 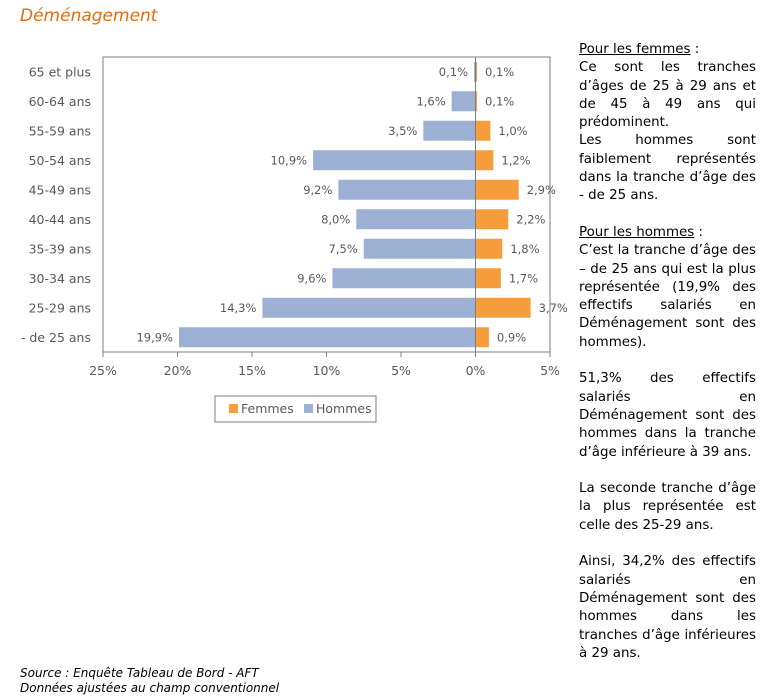 I want to click on y-tick-label: 60-64 ans, so click(x=60, y=101).